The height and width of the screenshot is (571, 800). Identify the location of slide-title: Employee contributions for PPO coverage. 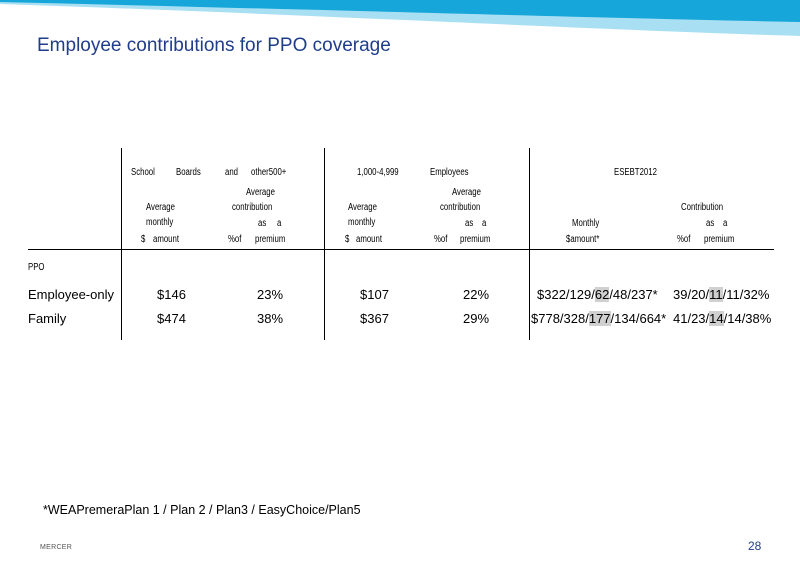
(214, 45).